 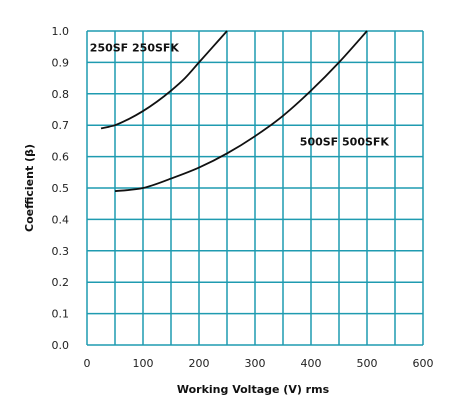 I want to click on y-tick-label: 1.0, so click(x=61, y=31).